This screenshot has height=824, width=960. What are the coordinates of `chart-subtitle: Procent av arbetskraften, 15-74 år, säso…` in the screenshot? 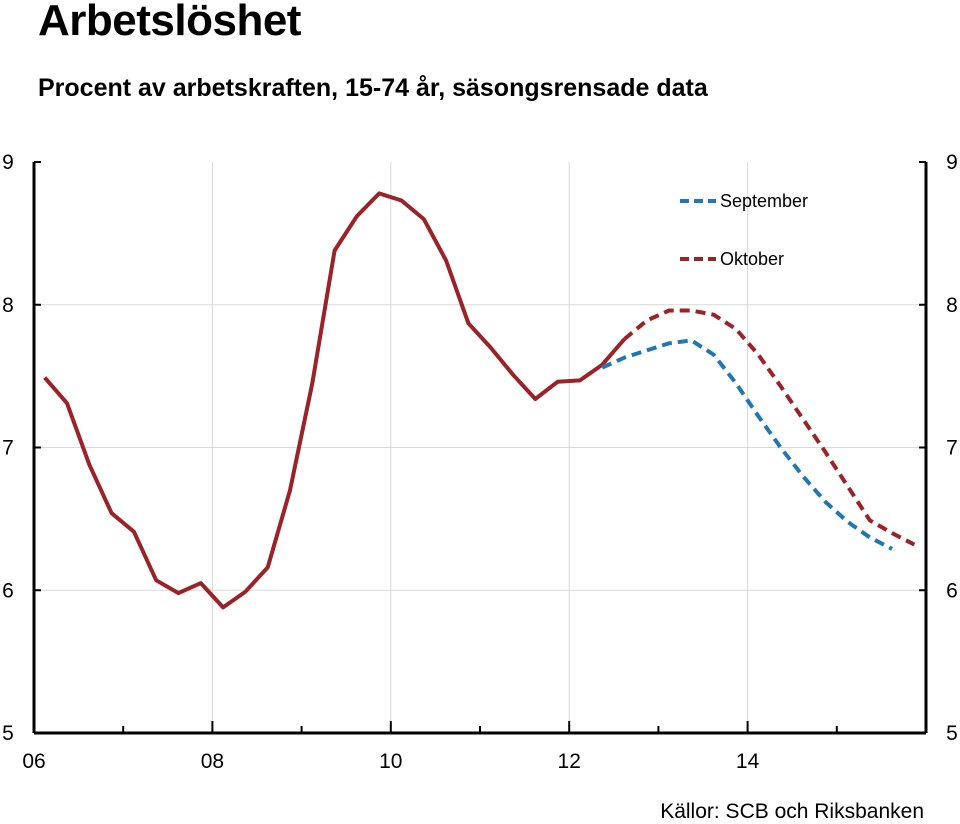 It's located at (373, 88).